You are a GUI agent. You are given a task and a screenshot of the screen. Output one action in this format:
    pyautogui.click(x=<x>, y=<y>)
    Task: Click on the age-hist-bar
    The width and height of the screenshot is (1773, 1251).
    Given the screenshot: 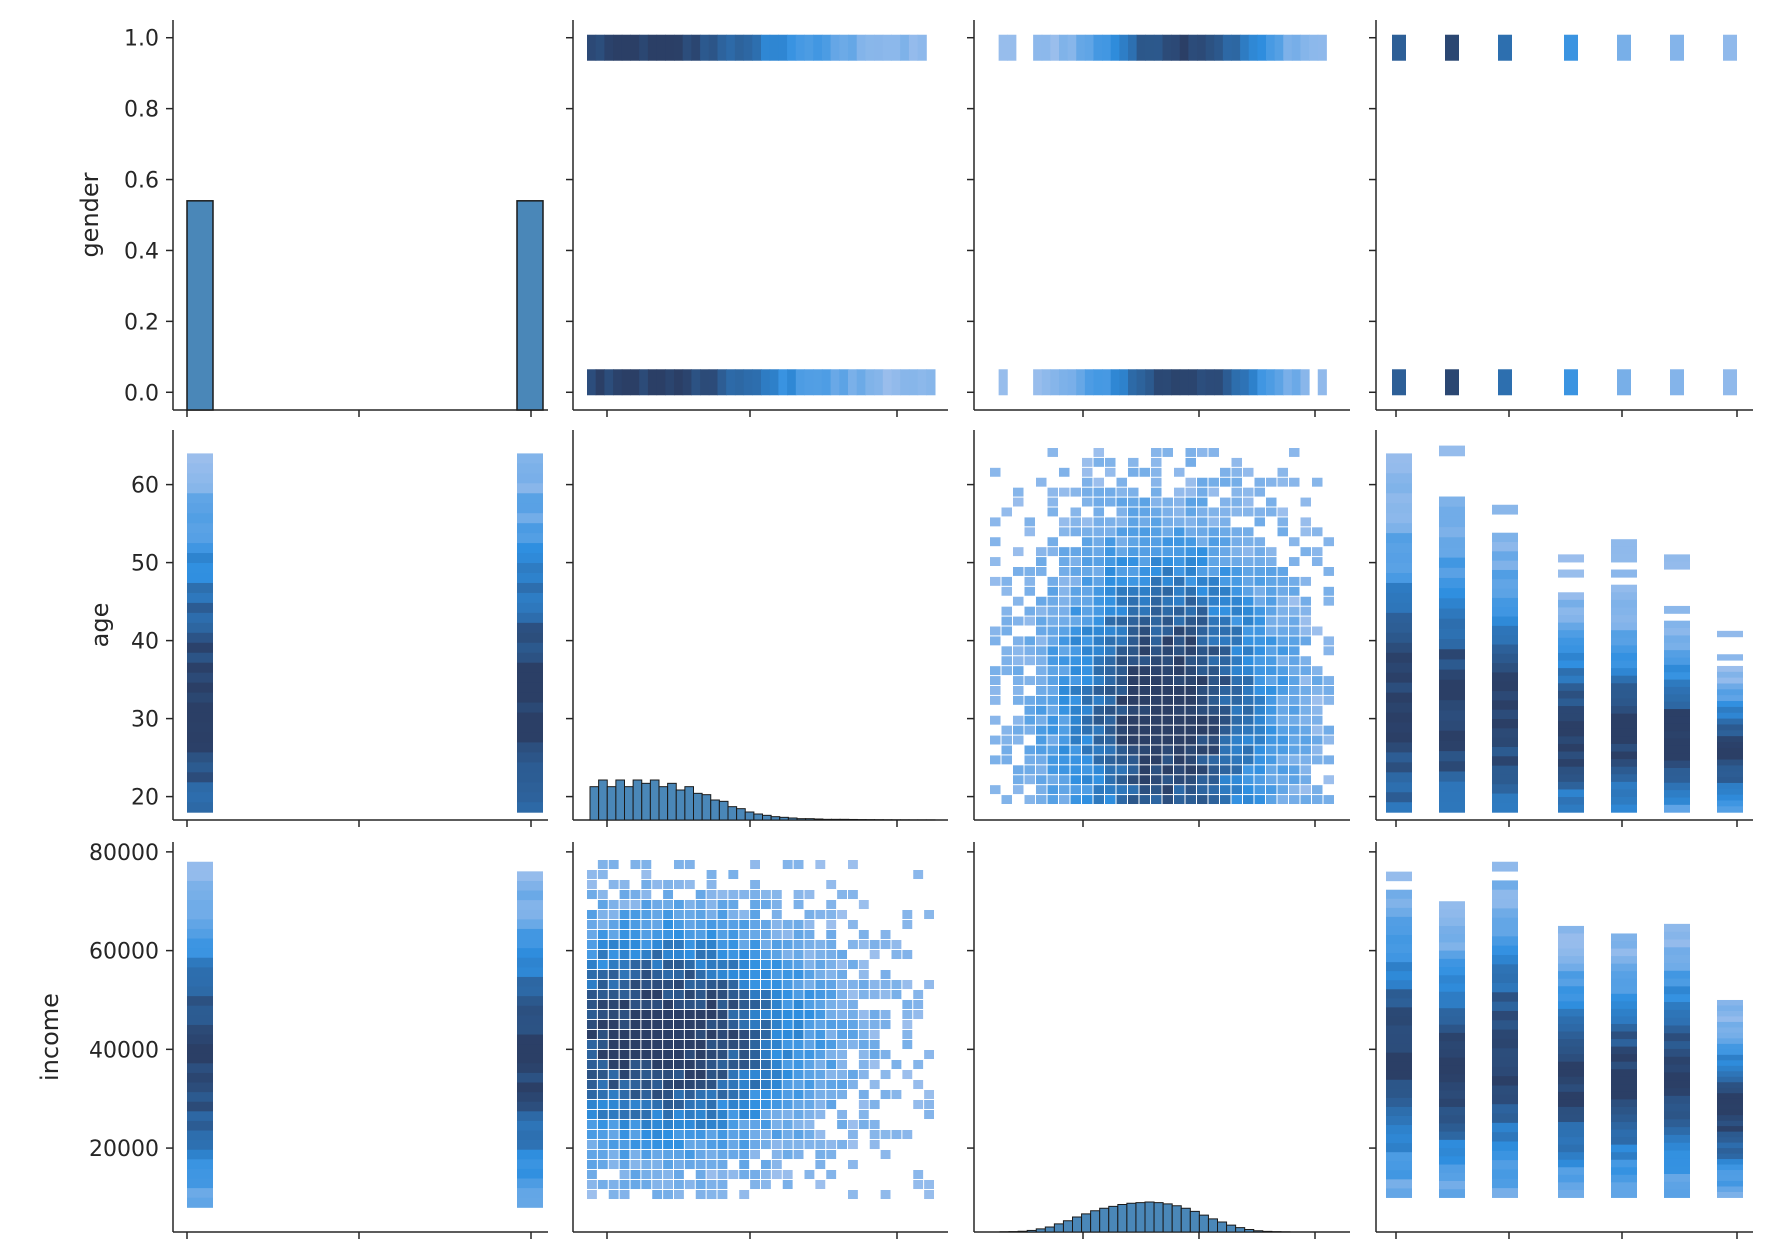 What is the action you would take?
    pyautogui.click(x=818, y=819)
    